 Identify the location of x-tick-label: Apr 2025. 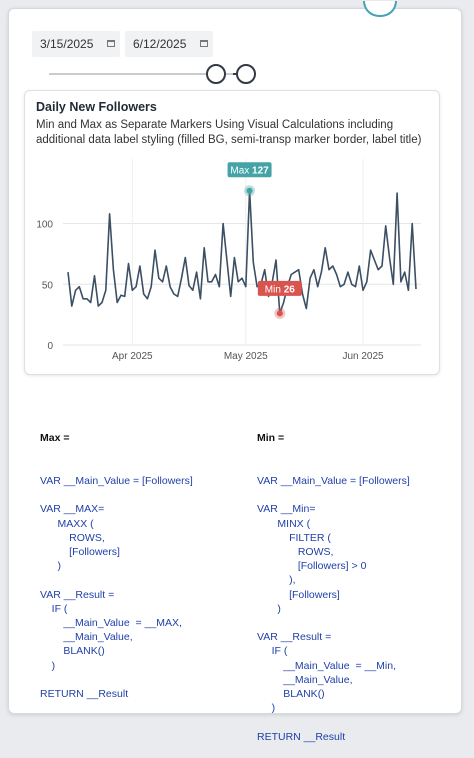
(132, 356).